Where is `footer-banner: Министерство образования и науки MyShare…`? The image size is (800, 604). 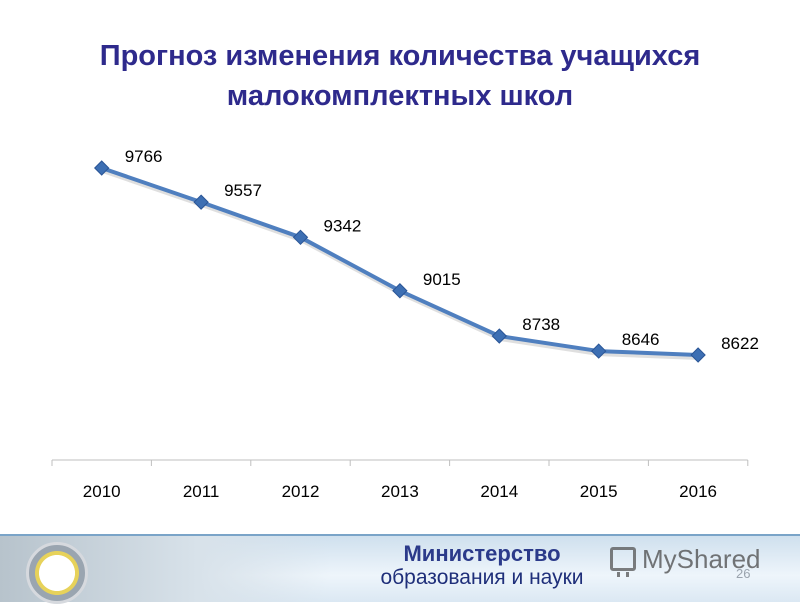
footer-banner: Министерство образования и науки MyShare… is located at coordinates (400, 569).